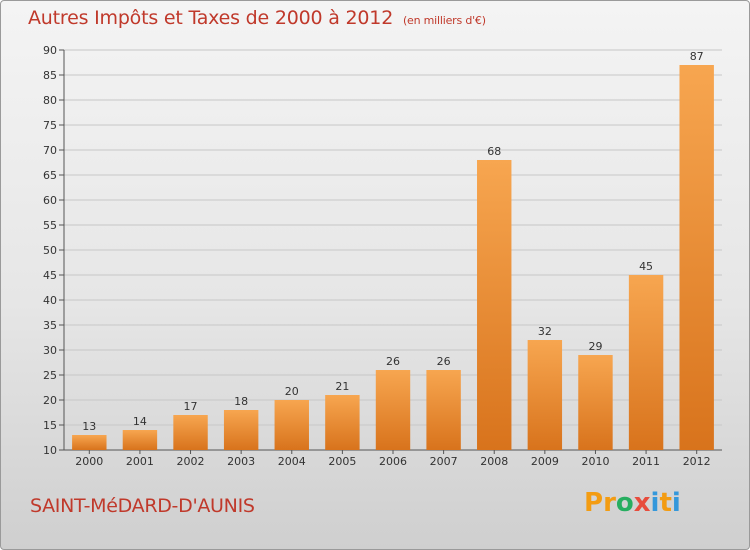 This screenshot has height=550, width=750. What do you see at coordinates (444, 20) in the screenshot?
I see `chart-subtitle: (en milliers d'€)` at bounding box center [444, 20].